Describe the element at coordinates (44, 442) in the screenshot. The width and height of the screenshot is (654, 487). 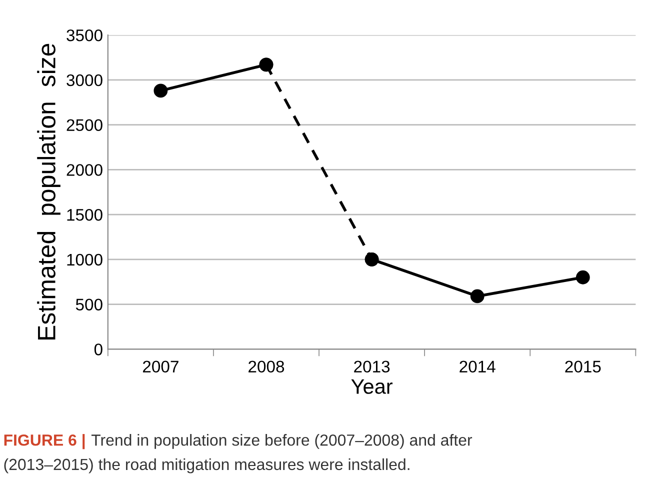
I see `caption: FIGURE 6 |` at that location.